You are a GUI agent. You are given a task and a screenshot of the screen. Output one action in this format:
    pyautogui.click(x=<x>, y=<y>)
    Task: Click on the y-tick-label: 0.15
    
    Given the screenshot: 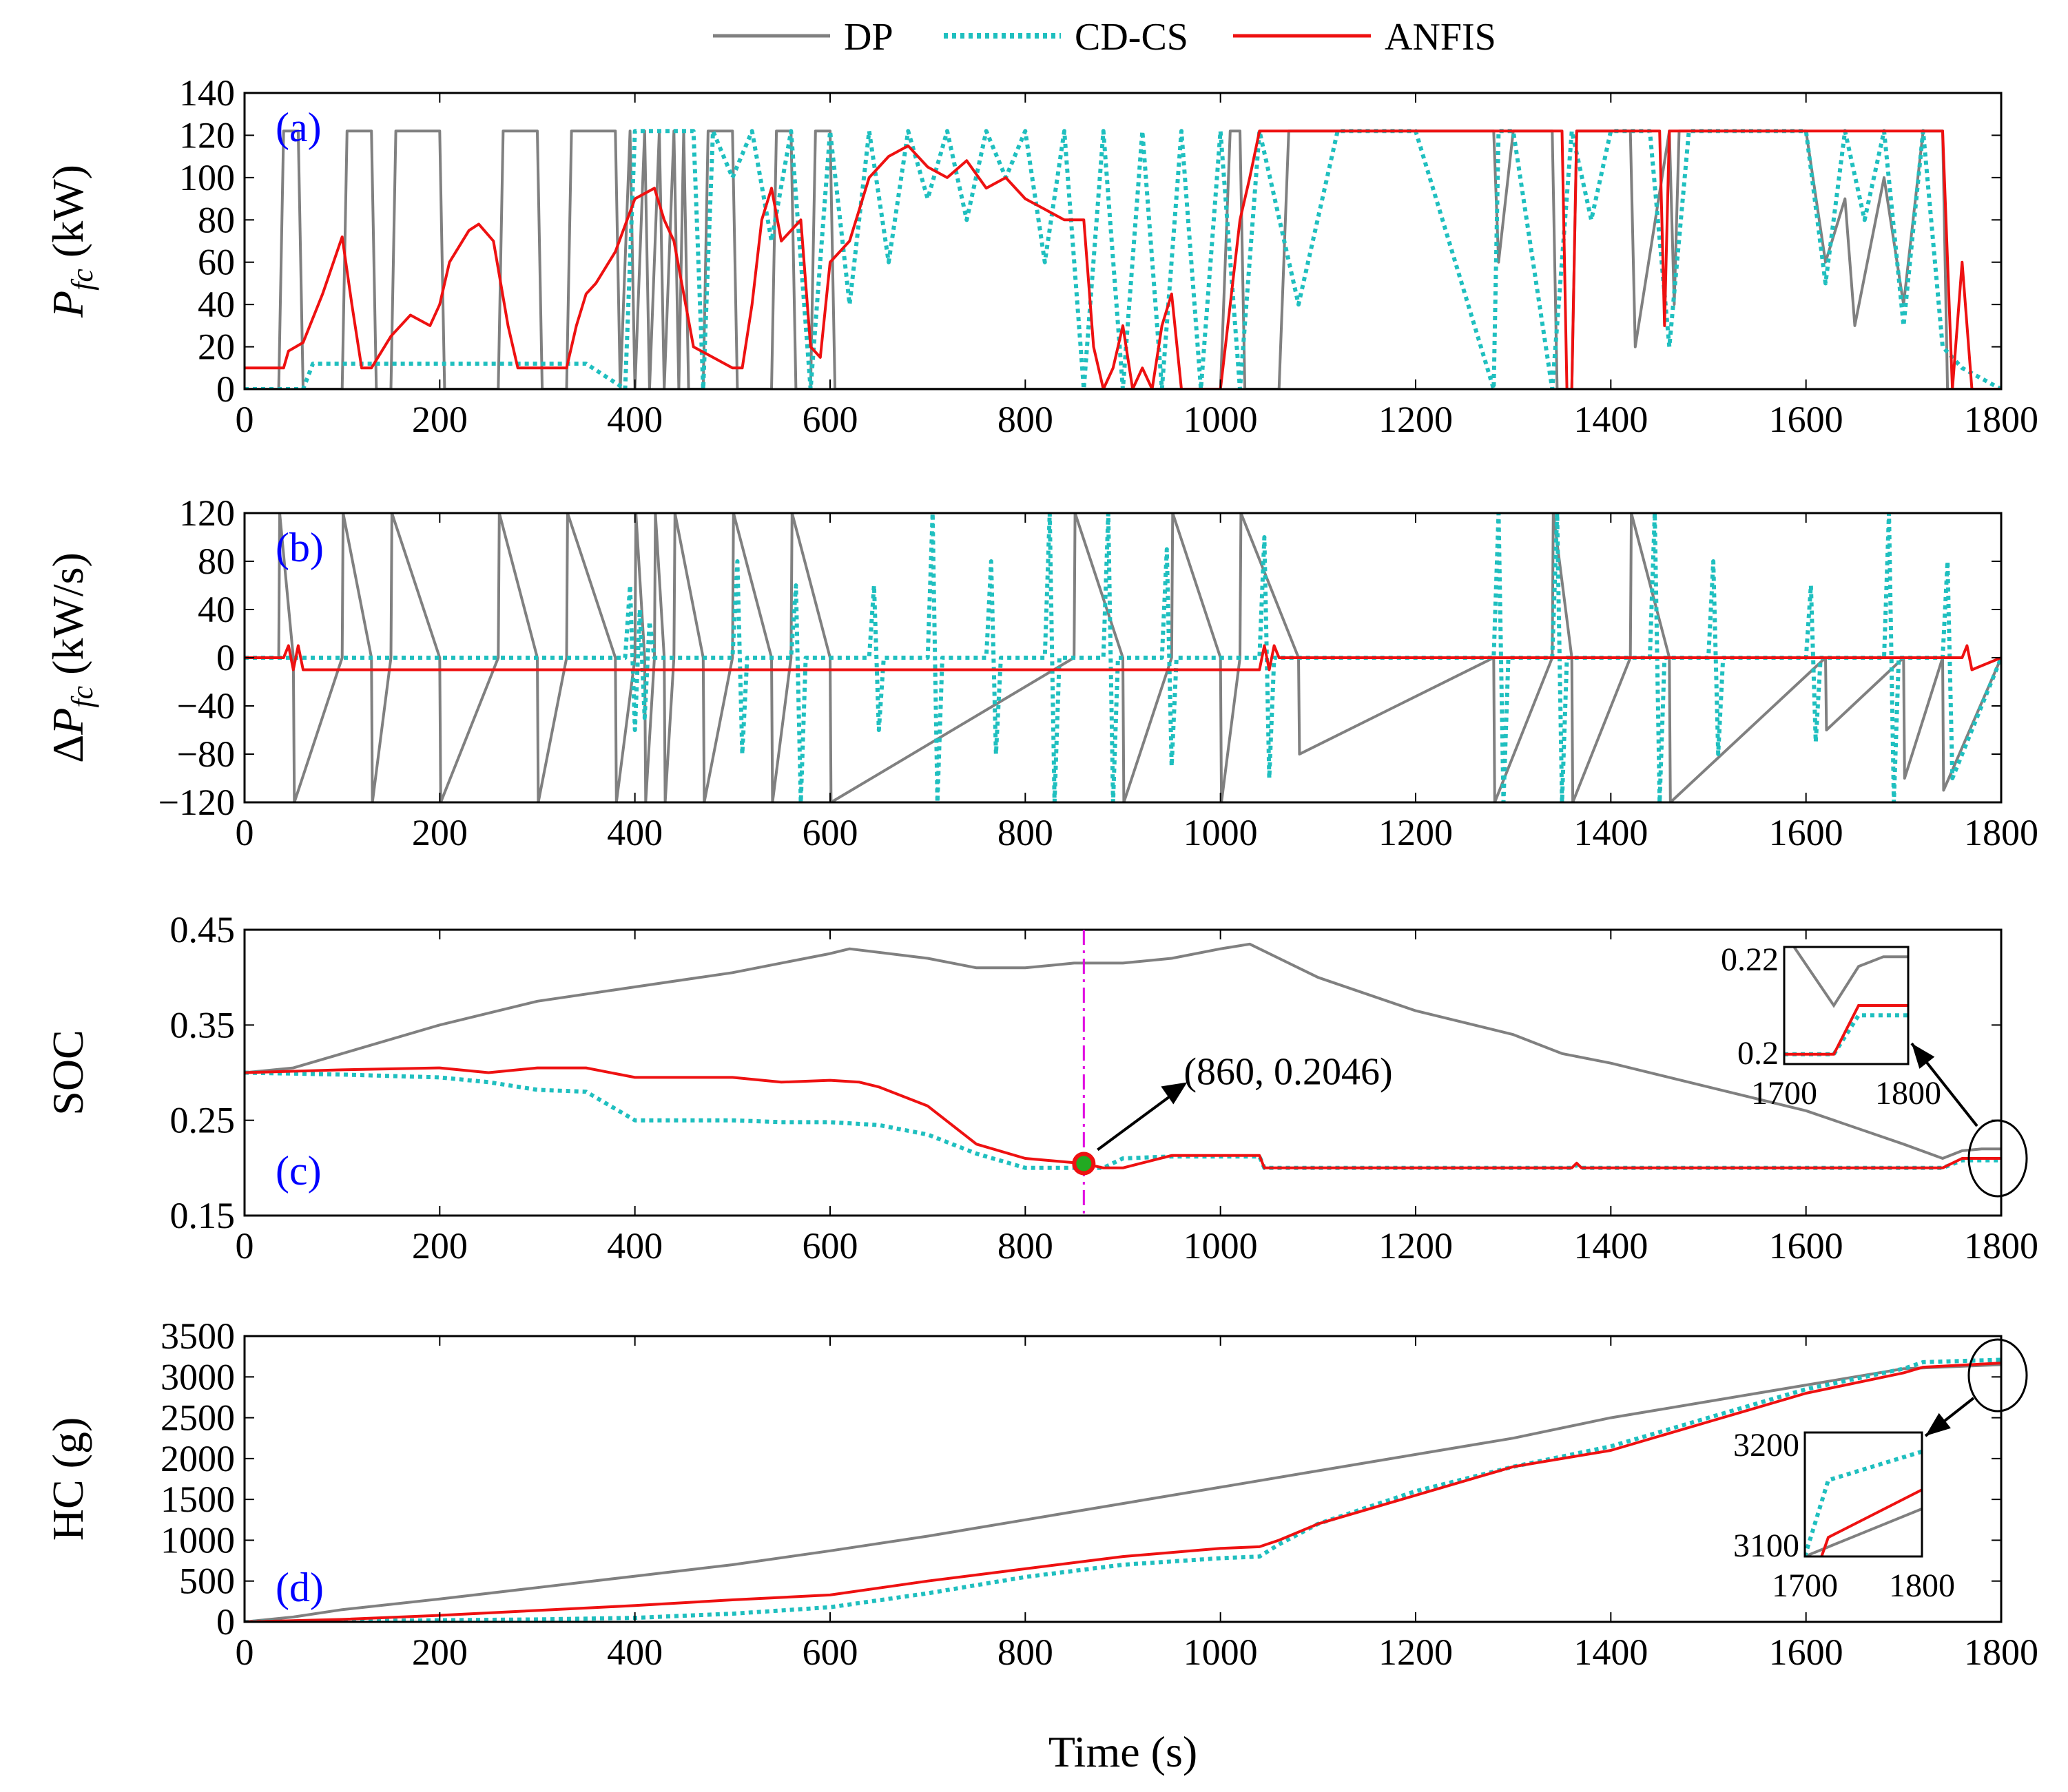 What is the action you would take?
    pyautogui.click(x=203, y=1216)
    